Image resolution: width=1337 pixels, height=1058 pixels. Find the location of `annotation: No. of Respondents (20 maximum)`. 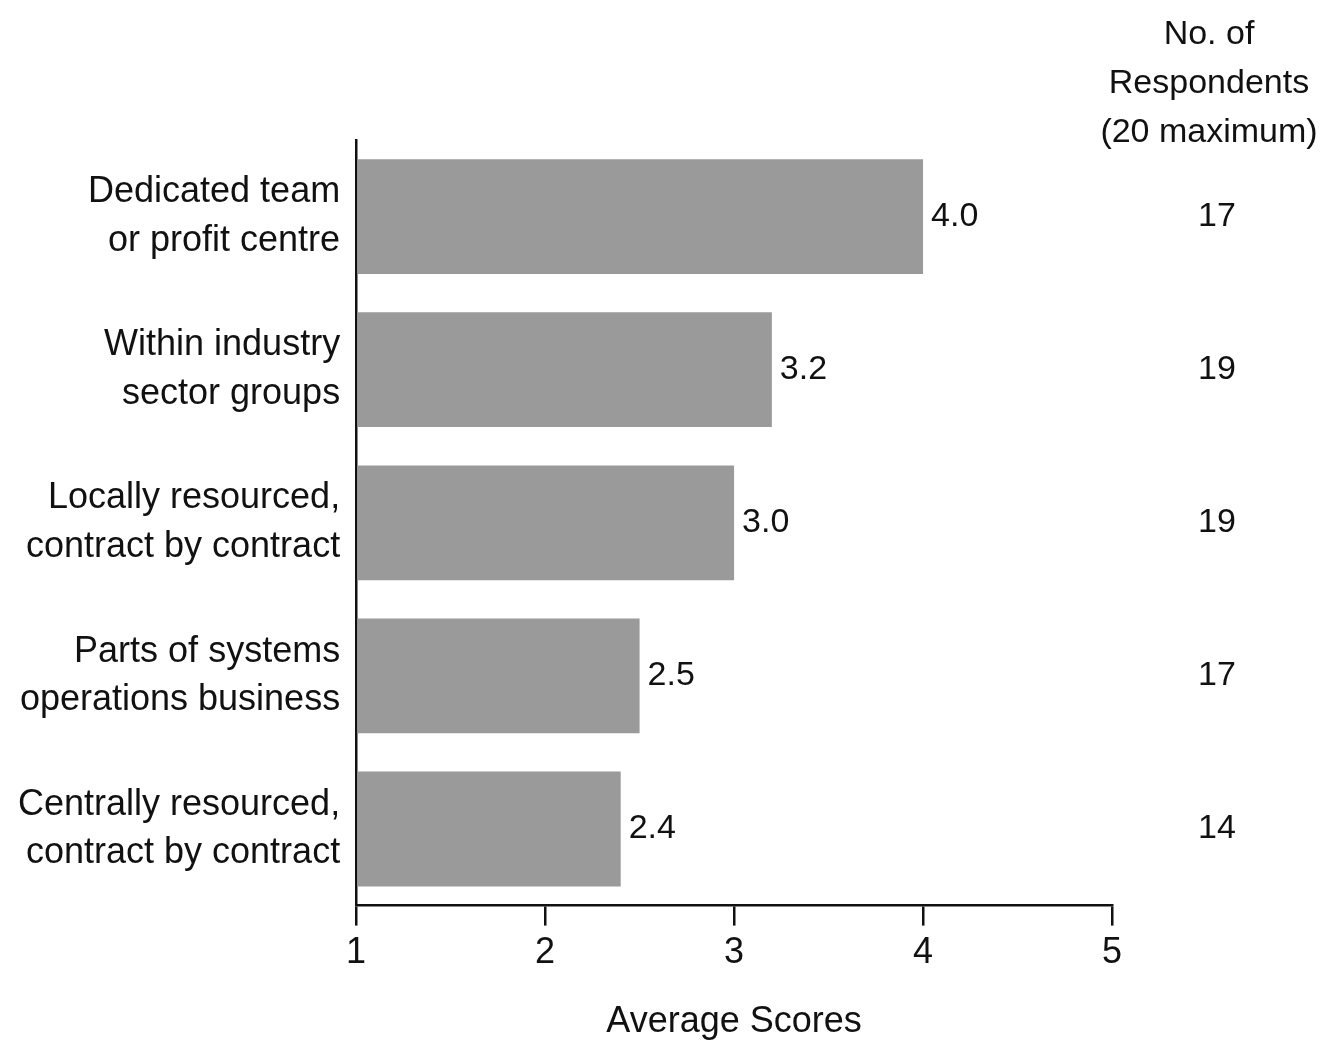

annotation: No. of Respondents (20 maximum) is located at coordinates (1209, 81).